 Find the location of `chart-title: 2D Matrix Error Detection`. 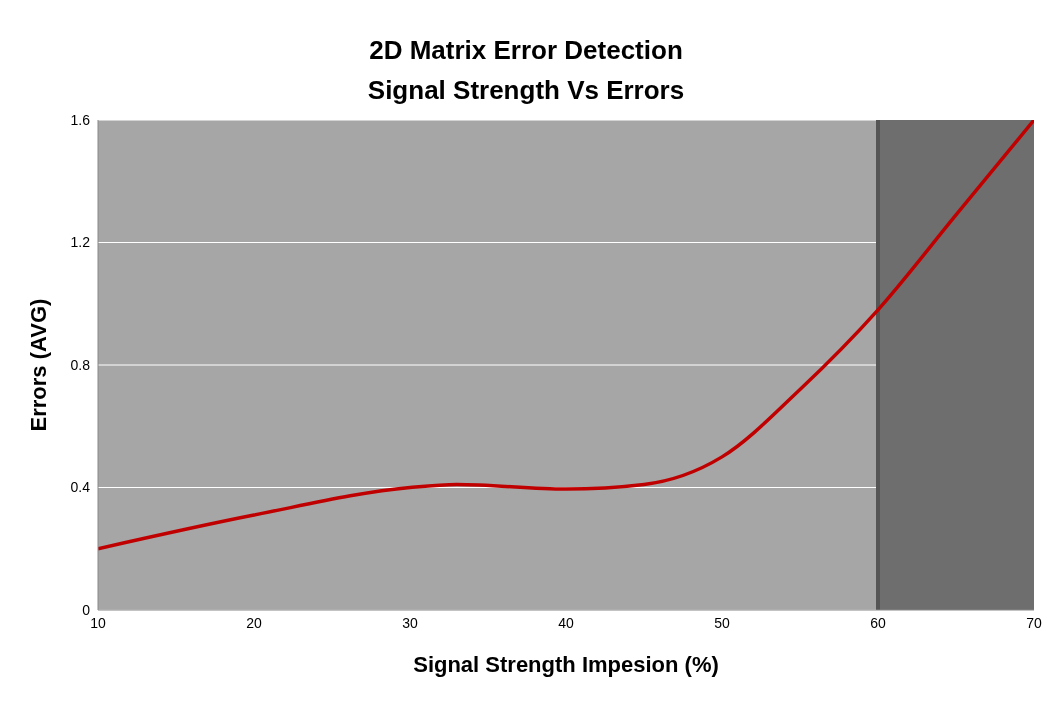

chart-title: 2D Matrix Error Detection is located at coordinates (526, 50).